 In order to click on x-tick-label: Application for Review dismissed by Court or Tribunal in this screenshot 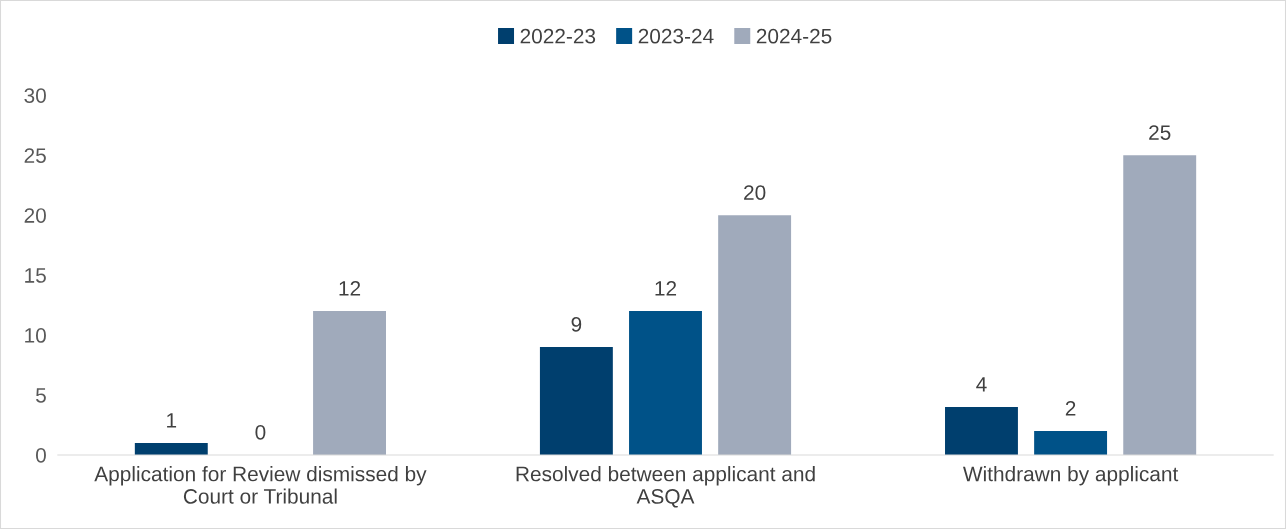, I will do `click(260, 485)`.